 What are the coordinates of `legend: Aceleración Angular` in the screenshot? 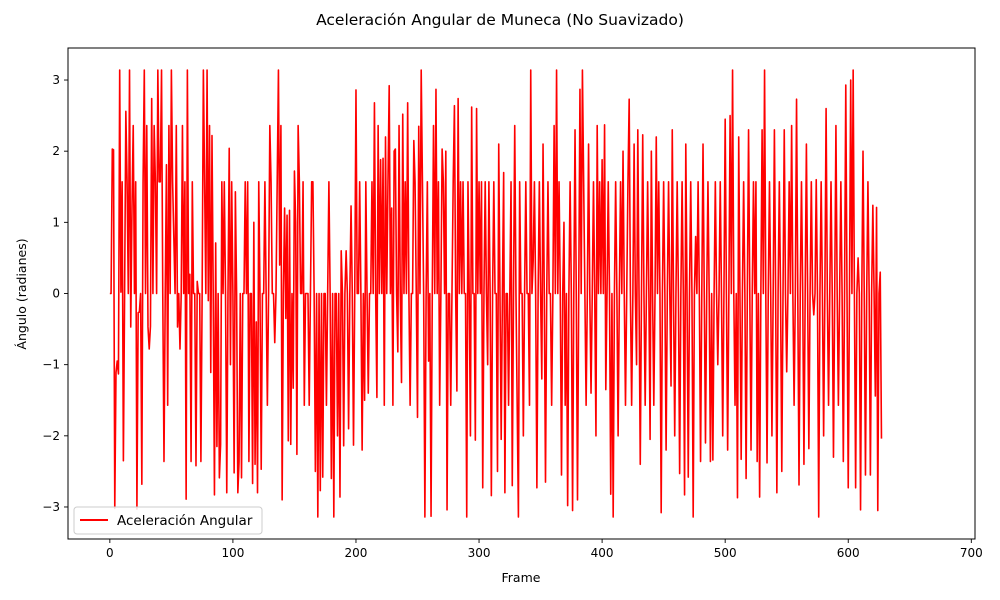 It's located at (168, 520).